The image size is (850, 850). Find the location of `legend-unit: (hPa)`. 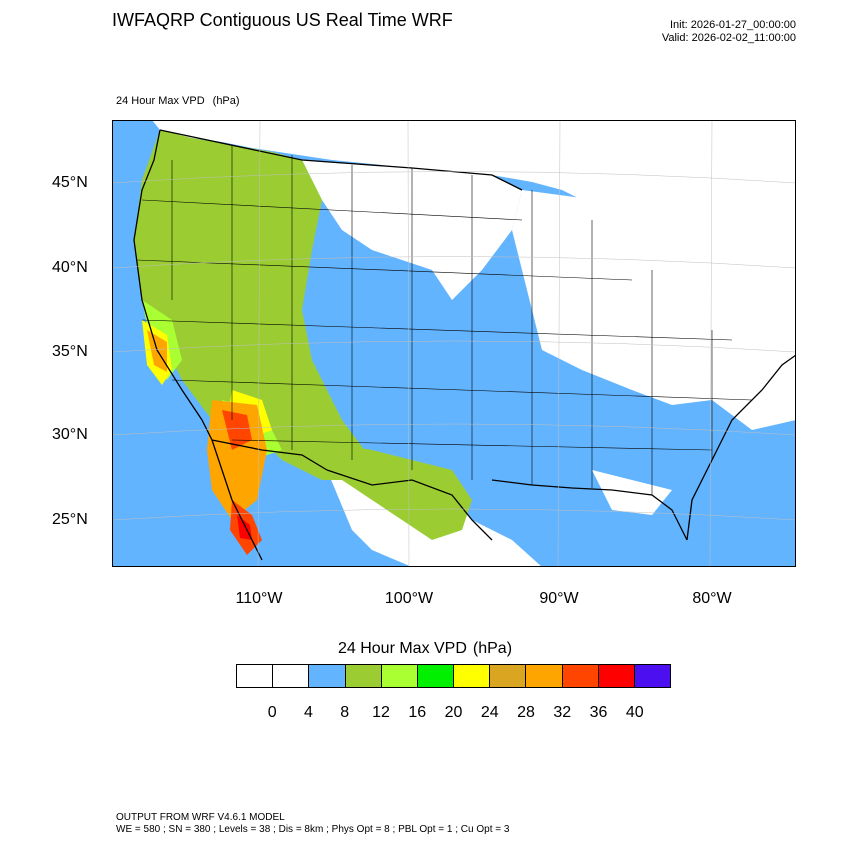

legend-unit: (hPa) is located at coordinates (492, 648).